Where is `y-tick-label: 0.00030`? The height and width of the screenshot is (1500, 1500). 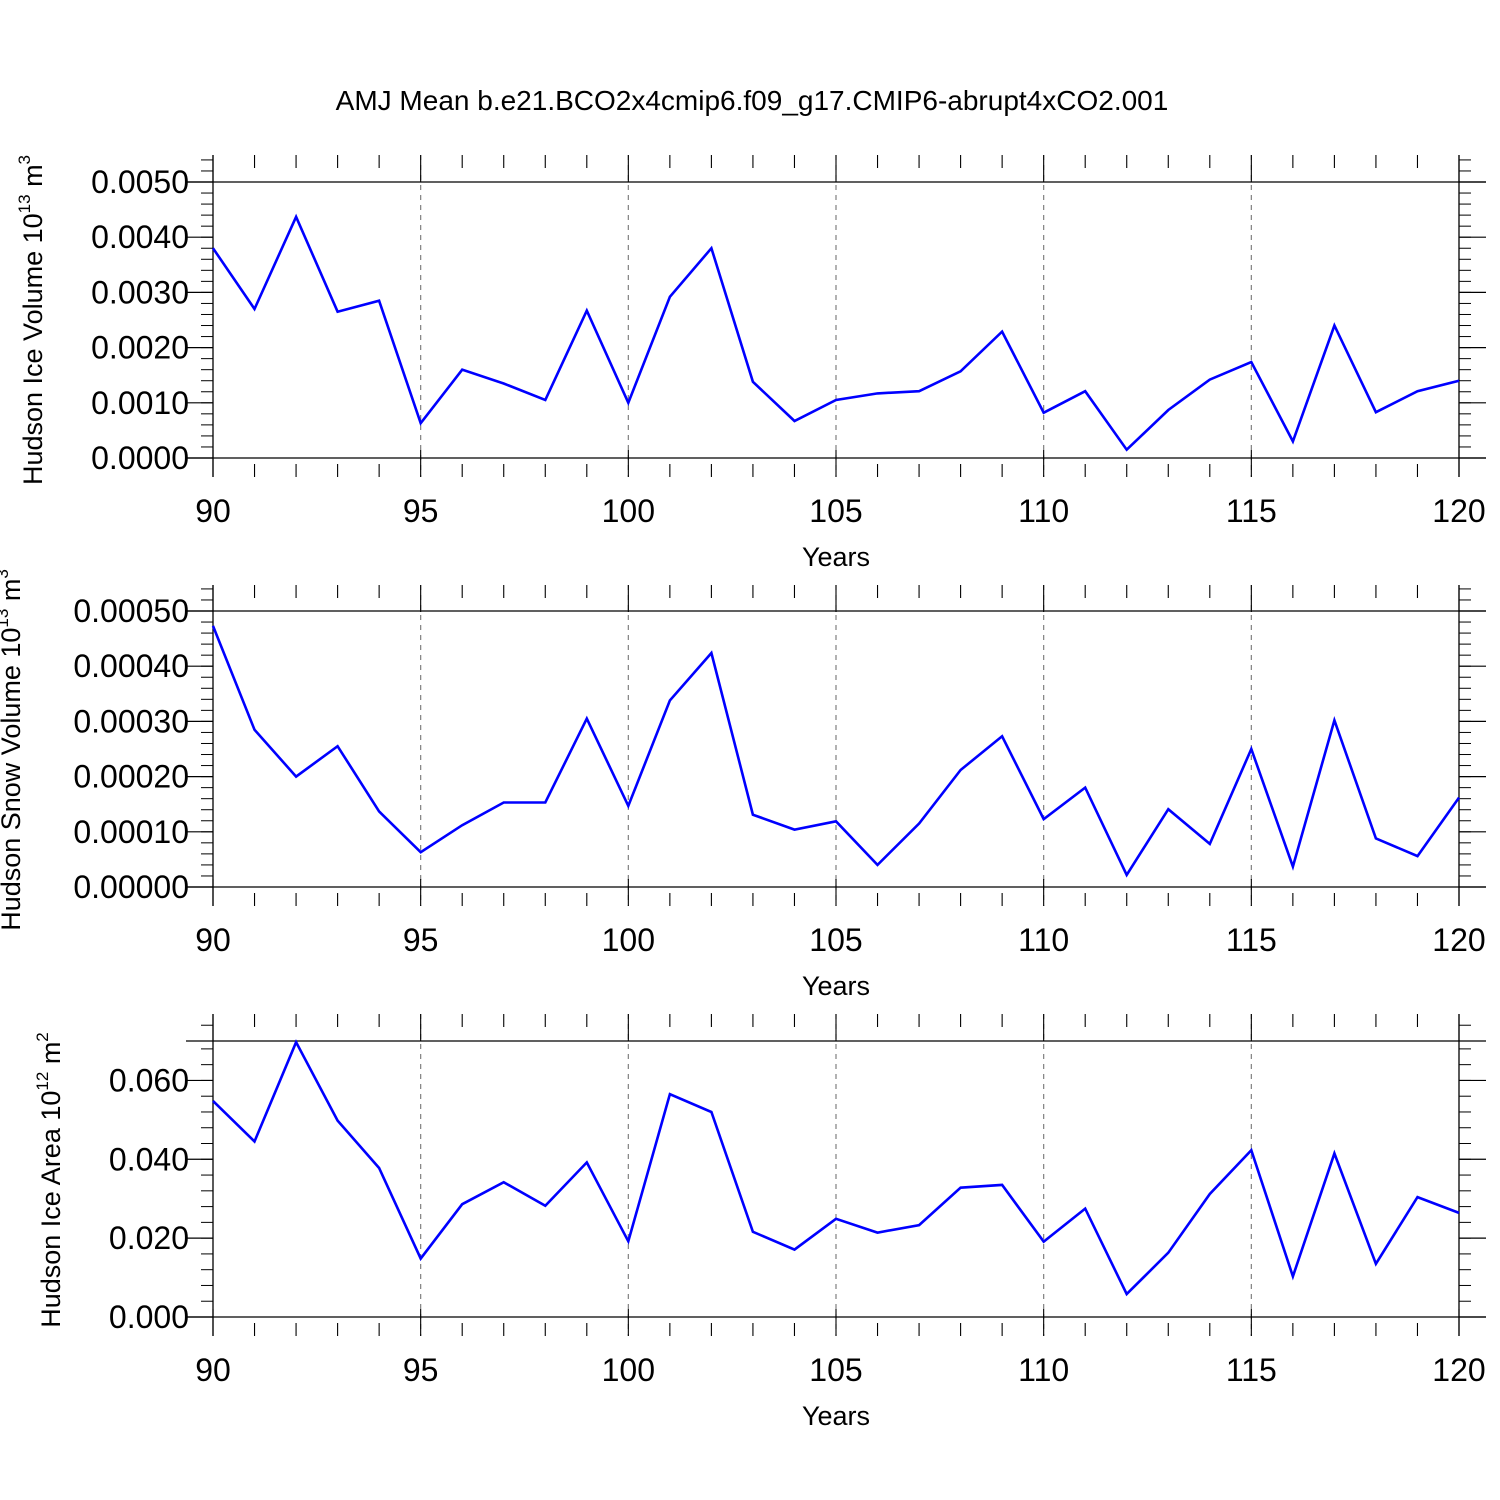
y-tick-label: 0.00030 is located at coordinates (131, 721).